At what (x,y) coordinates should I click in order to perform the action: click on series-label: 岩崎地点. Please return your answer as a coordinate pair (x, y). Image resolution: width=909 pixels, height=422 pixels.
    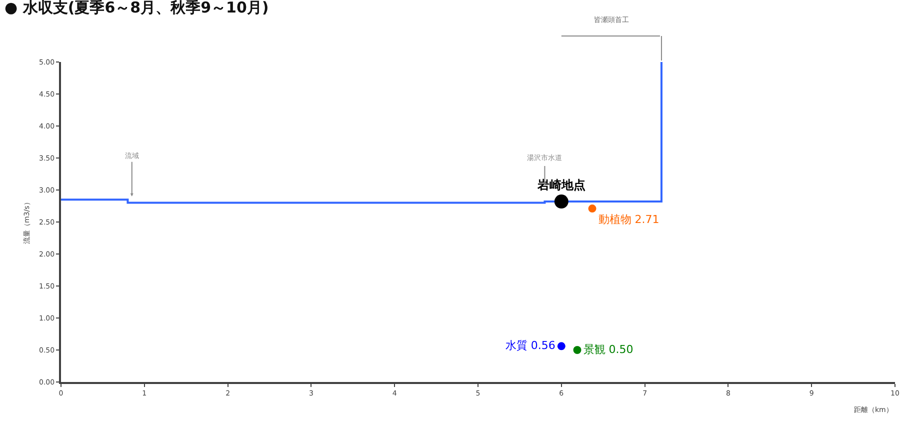
    Looking at the image, I should click on (561, 185).